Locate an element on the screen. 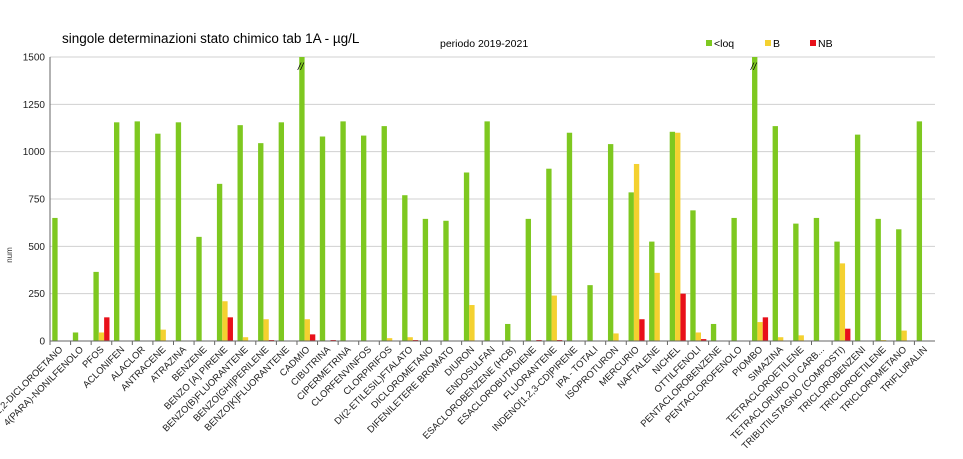  legend: <loq B NB is located at coordinates (769, 44).